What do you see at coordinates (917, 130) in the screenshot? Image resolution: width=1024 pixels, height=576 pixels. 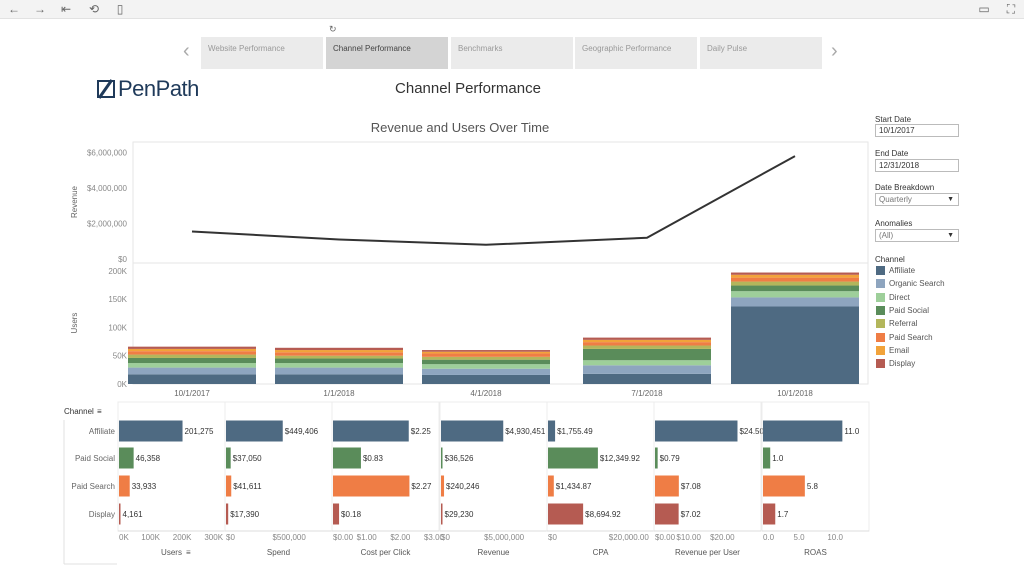 I see `start-date-input: 10/1/2017` at bounding box center [917, 130].